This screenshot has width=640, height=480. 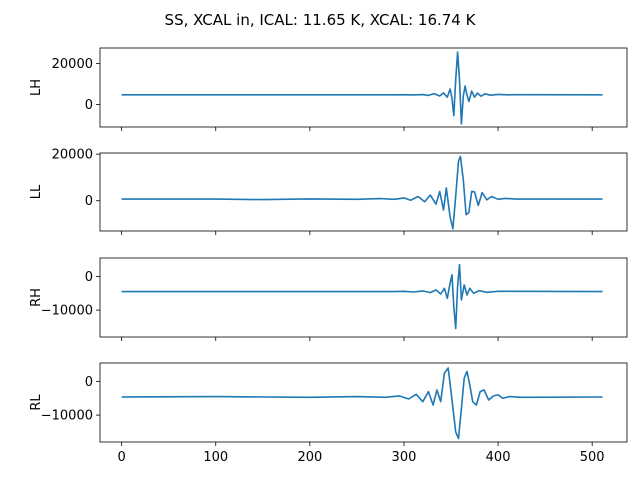 I want to click on y-axis-label: LL, so click(x=36, y=191).